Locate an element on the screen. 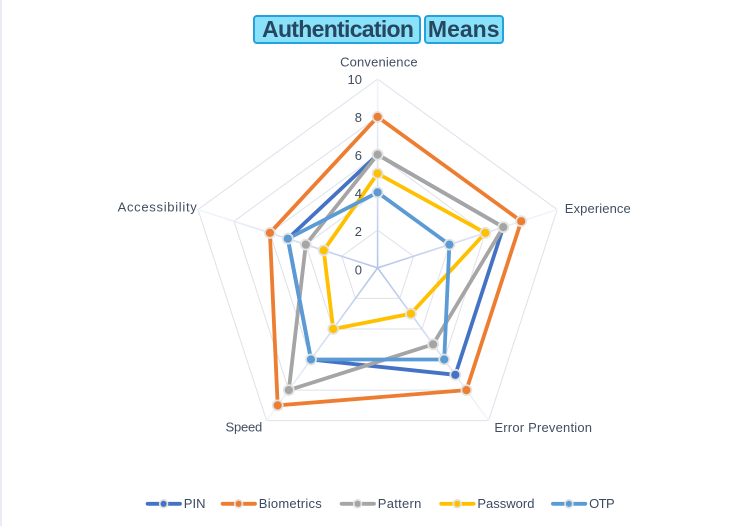 This screenshot has height=526, width=748. svg-text: OTP is located at coordinates (601, 503).